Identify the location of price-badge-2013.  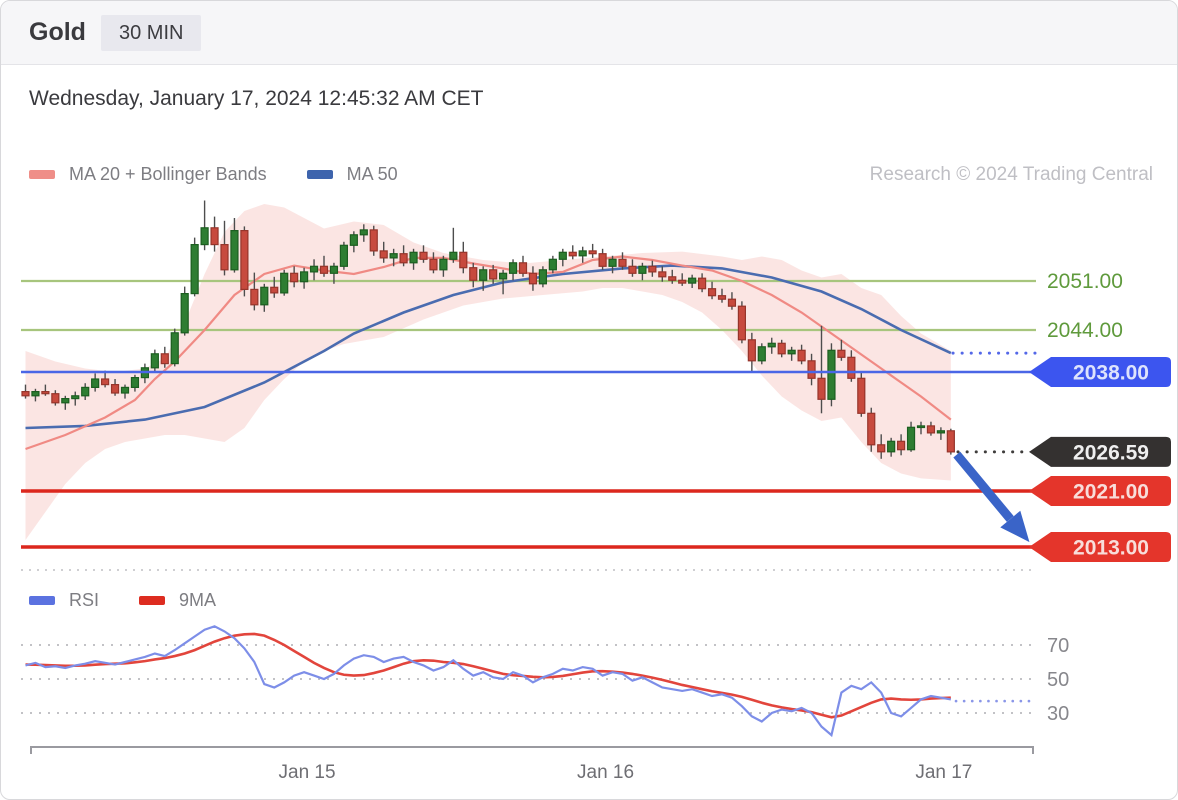
(1100, 547).